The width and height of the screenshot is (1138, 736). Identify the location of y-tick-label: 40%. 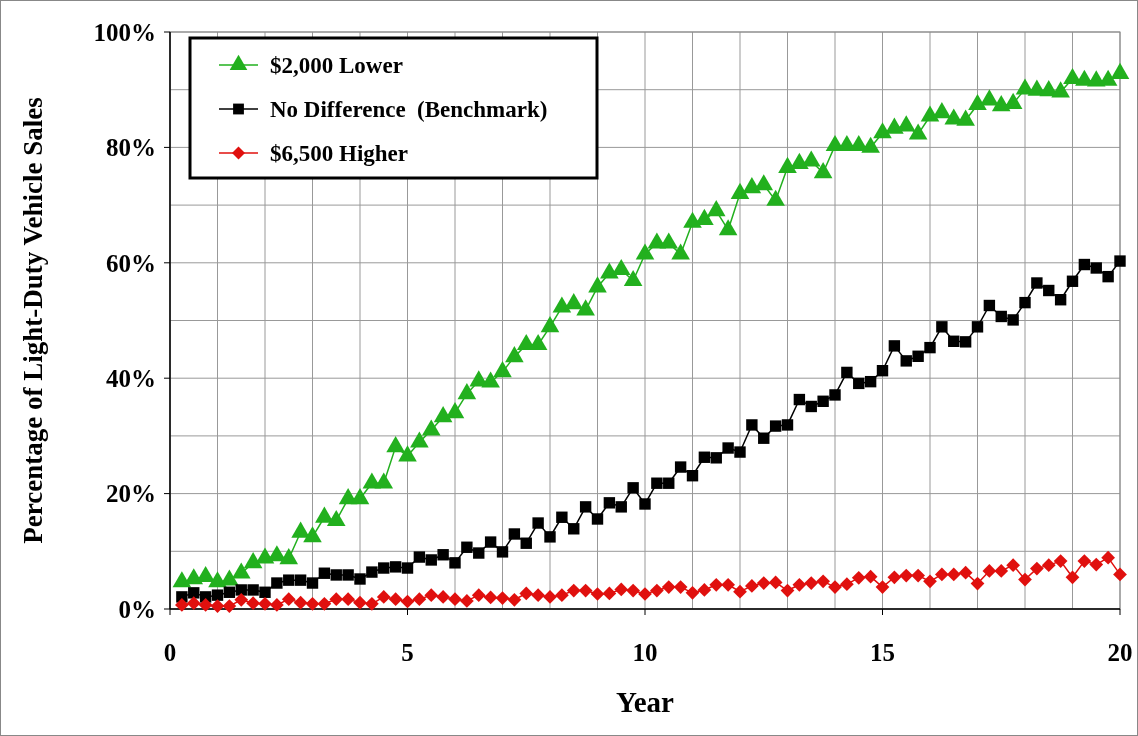
(131, 378).